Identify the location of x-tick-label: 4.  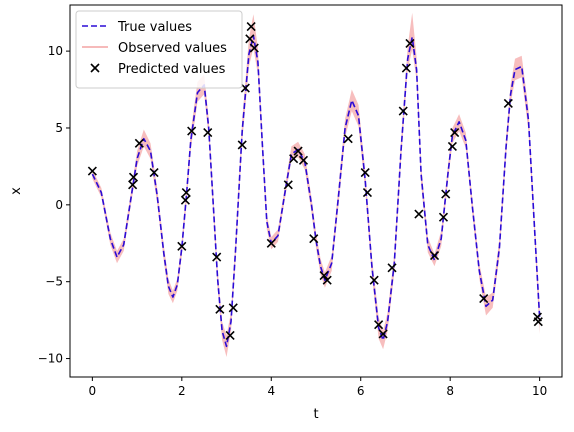
(271, 391).